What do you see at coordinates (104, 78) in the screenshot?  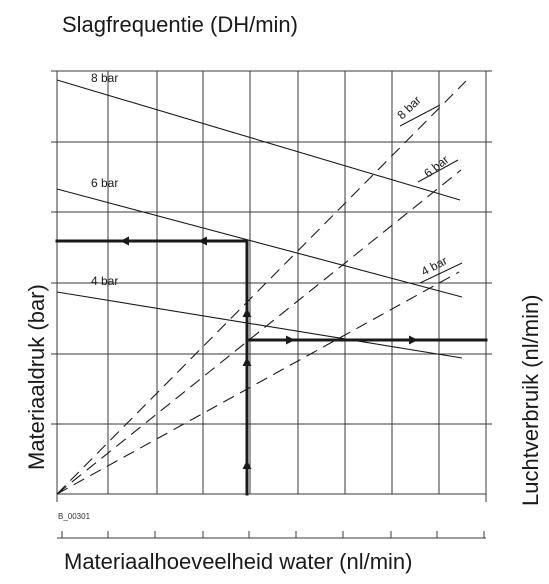 I see `stroke-label-8bar: 8 bar` at bounding box center [104, 78].